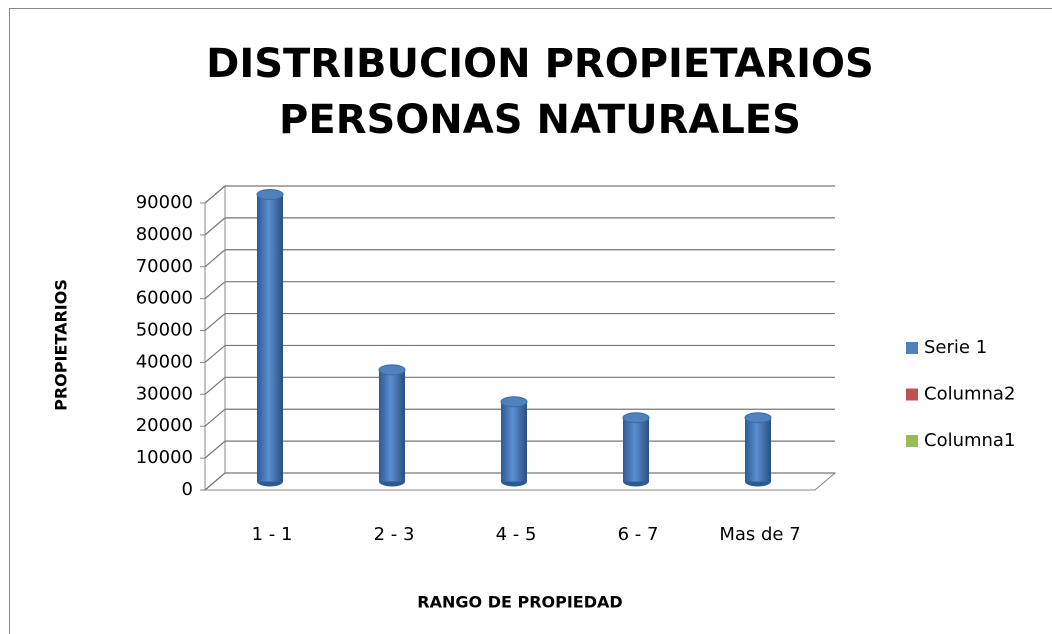 Image resolution: width=1052 pixels, height=634 pixels. I want to click on x-tick-label: 2 - 3, so click(394, 534).